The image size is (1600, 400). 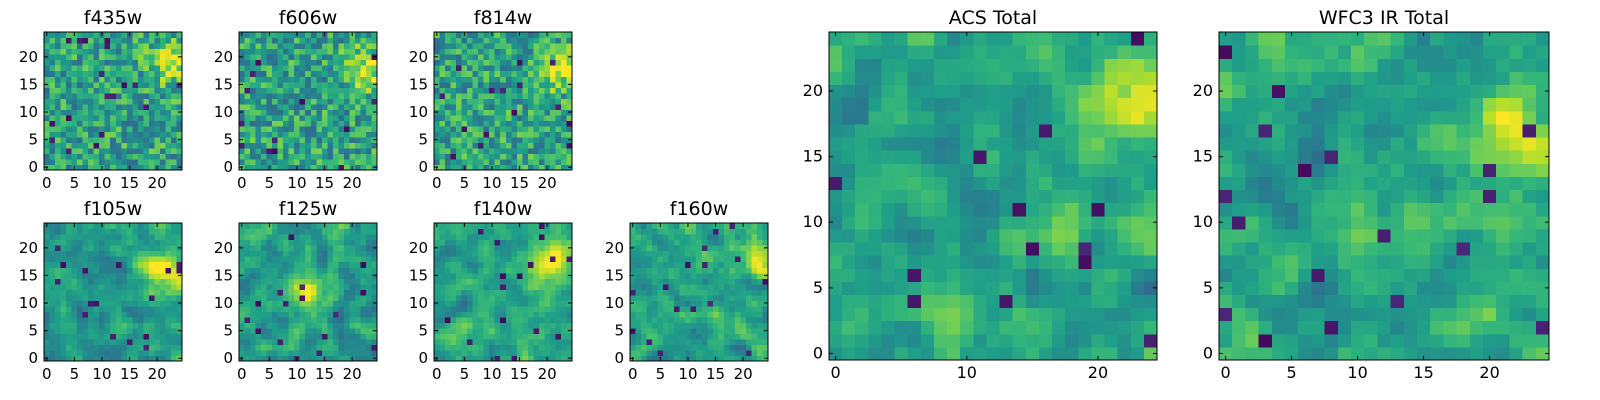 What do you see at coordinates (228, 167) in the screenshot?
I see `y-tick-label: 0` at bounding box center [228, 167].